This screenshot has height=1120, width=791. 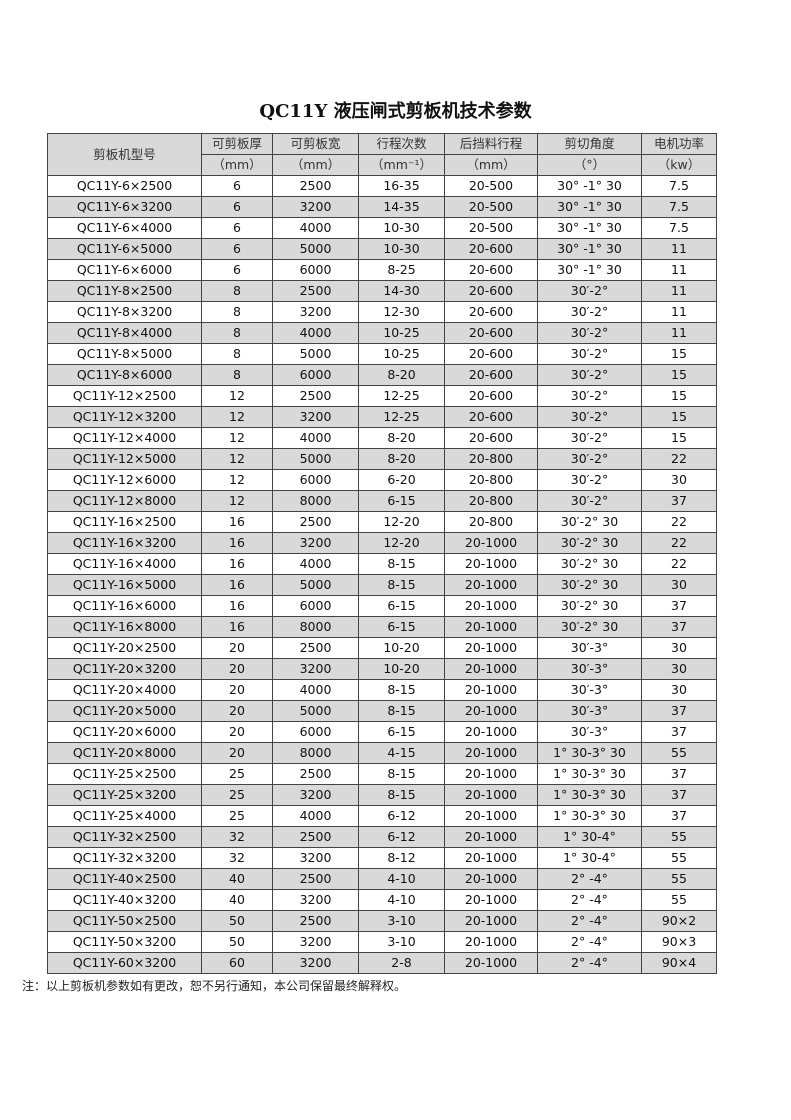 What do you see at coordinates (382, 921) in the screenshot?
I see `table-row: QC11Y-50×2500 50 2500 3-10 20-1000 2° -4° 90×2` at bounding box center [382, 921].